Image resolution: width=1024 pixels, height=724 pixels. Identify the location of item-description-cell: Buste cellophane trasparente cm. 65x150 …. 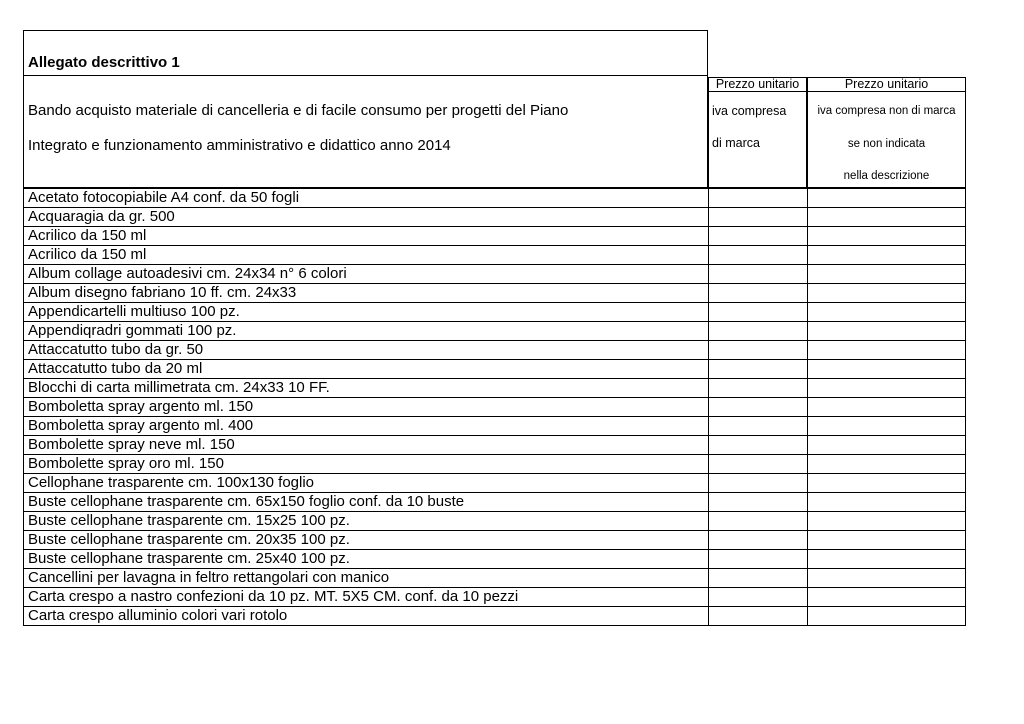
(365, 502).